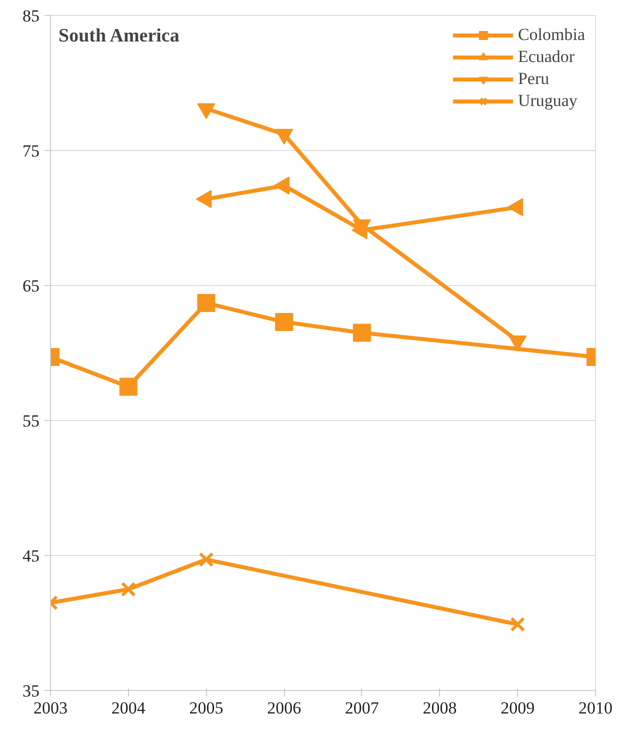 The height and width of the screenshot is (734, 625). What do you see at coordinates (517, 708) in the screenshot?
I see `x-tick-label: 2009` at bounding box center [517, 708].